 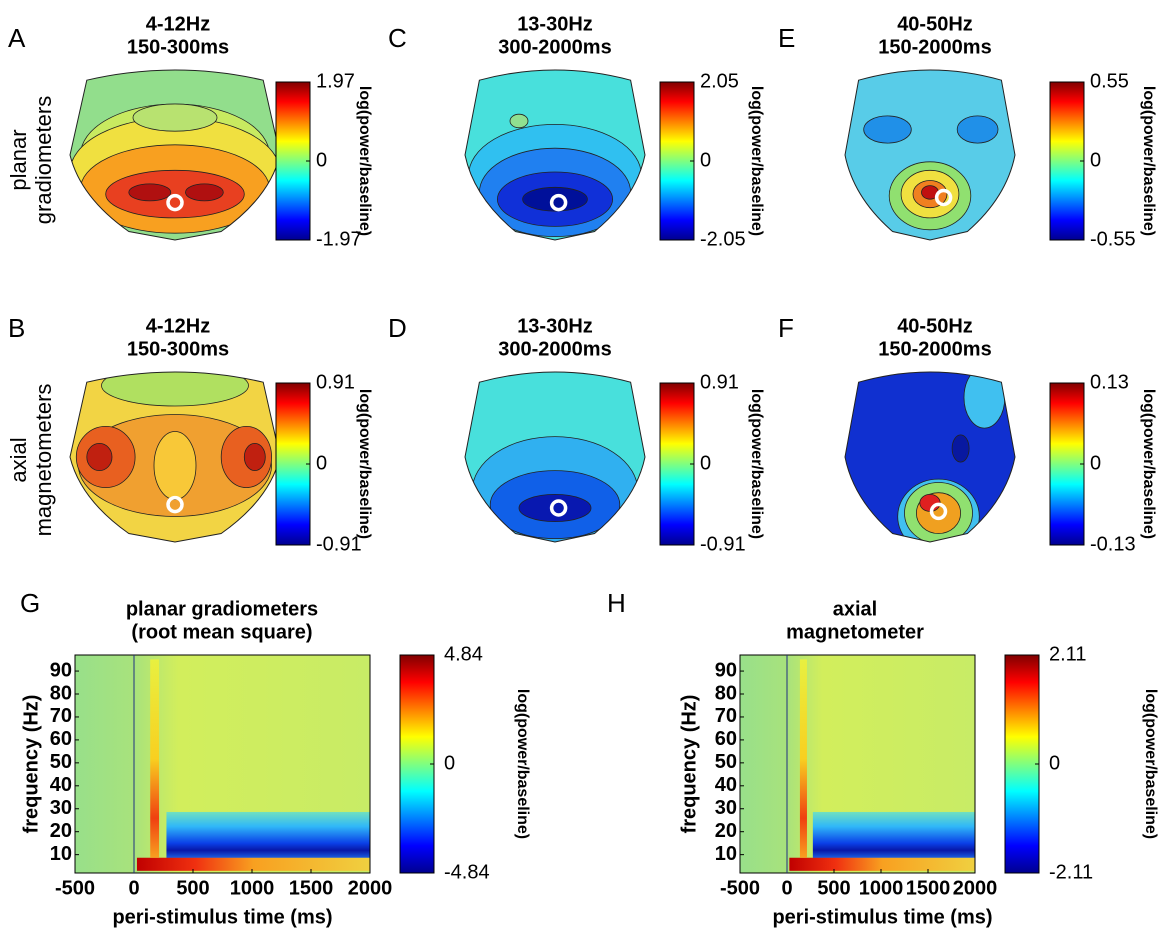 What do you see at coordinates (723, 239) in the screenshot?
I see `colorbar-tick-label: -2.05` at bounding box center [723, 239].